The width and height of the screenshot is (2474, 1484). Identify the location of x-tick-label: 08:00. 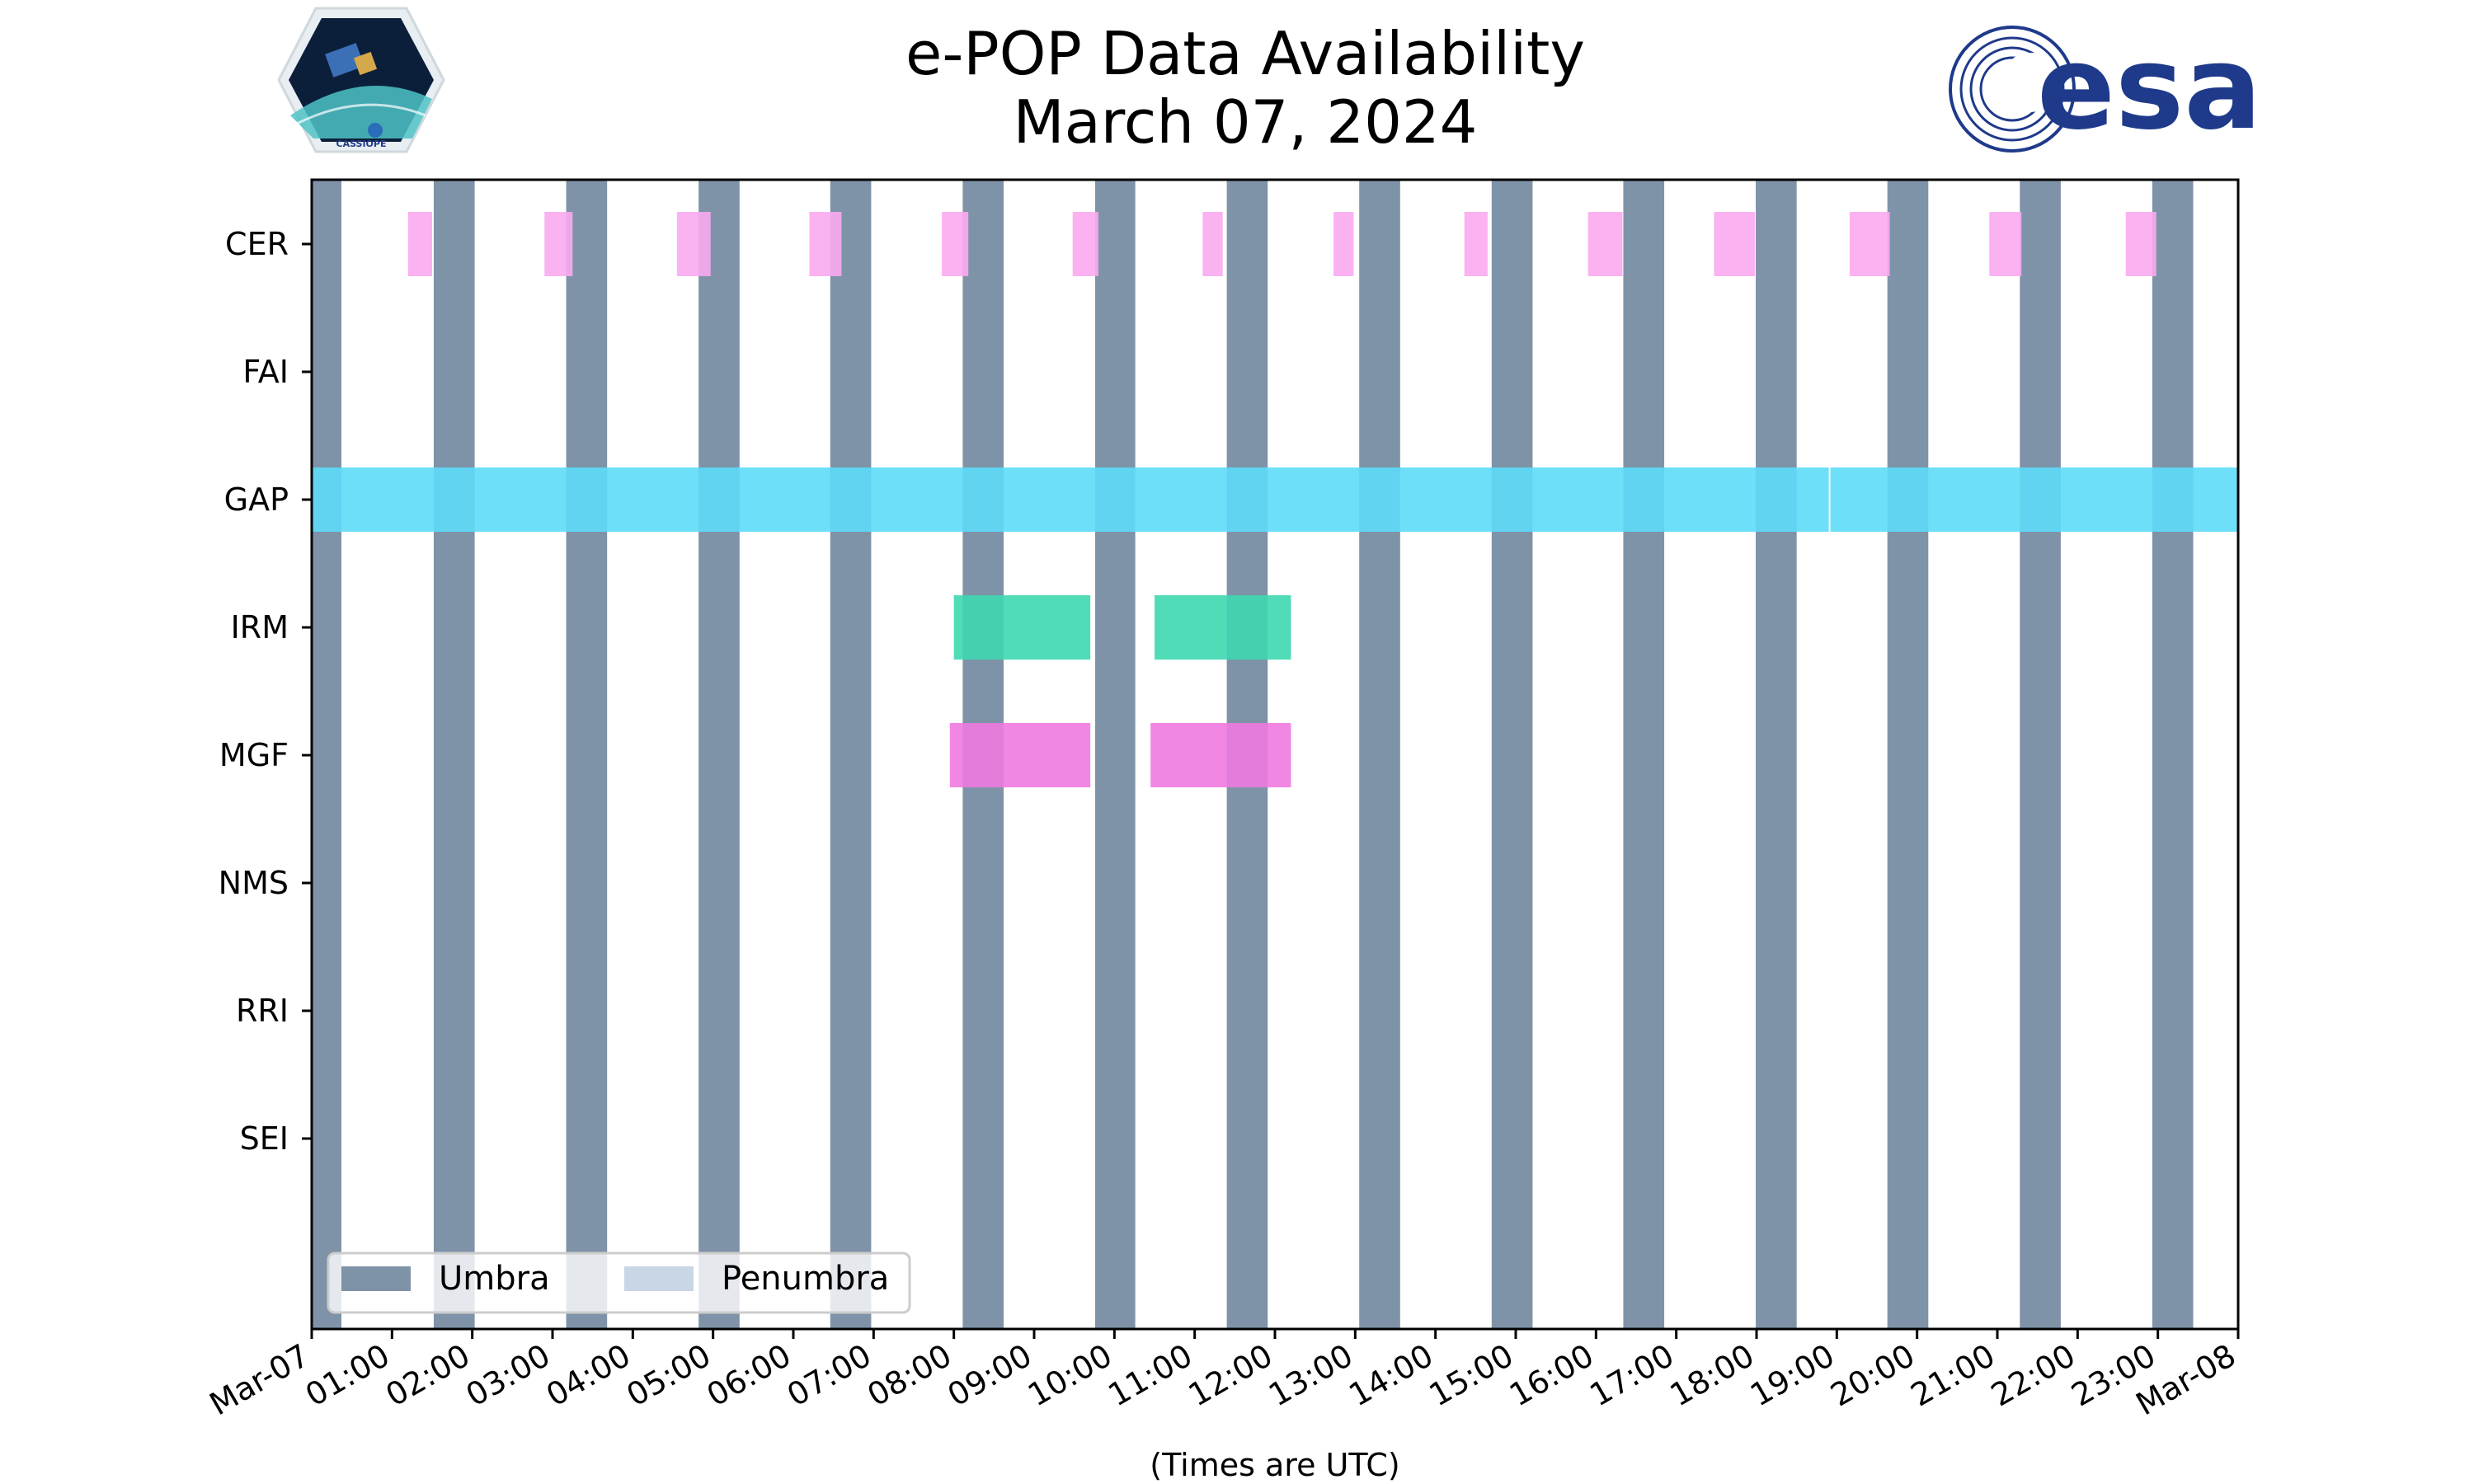
(909, 1375).